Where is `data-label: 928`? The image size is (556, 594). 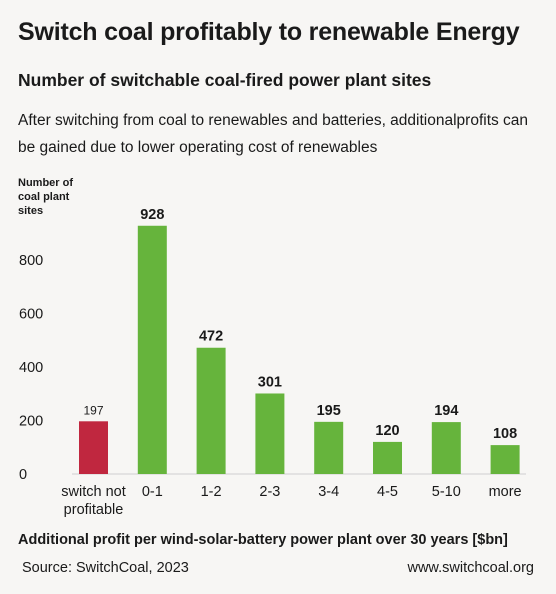
data-label: 928 is located at coordinates (152, 215).